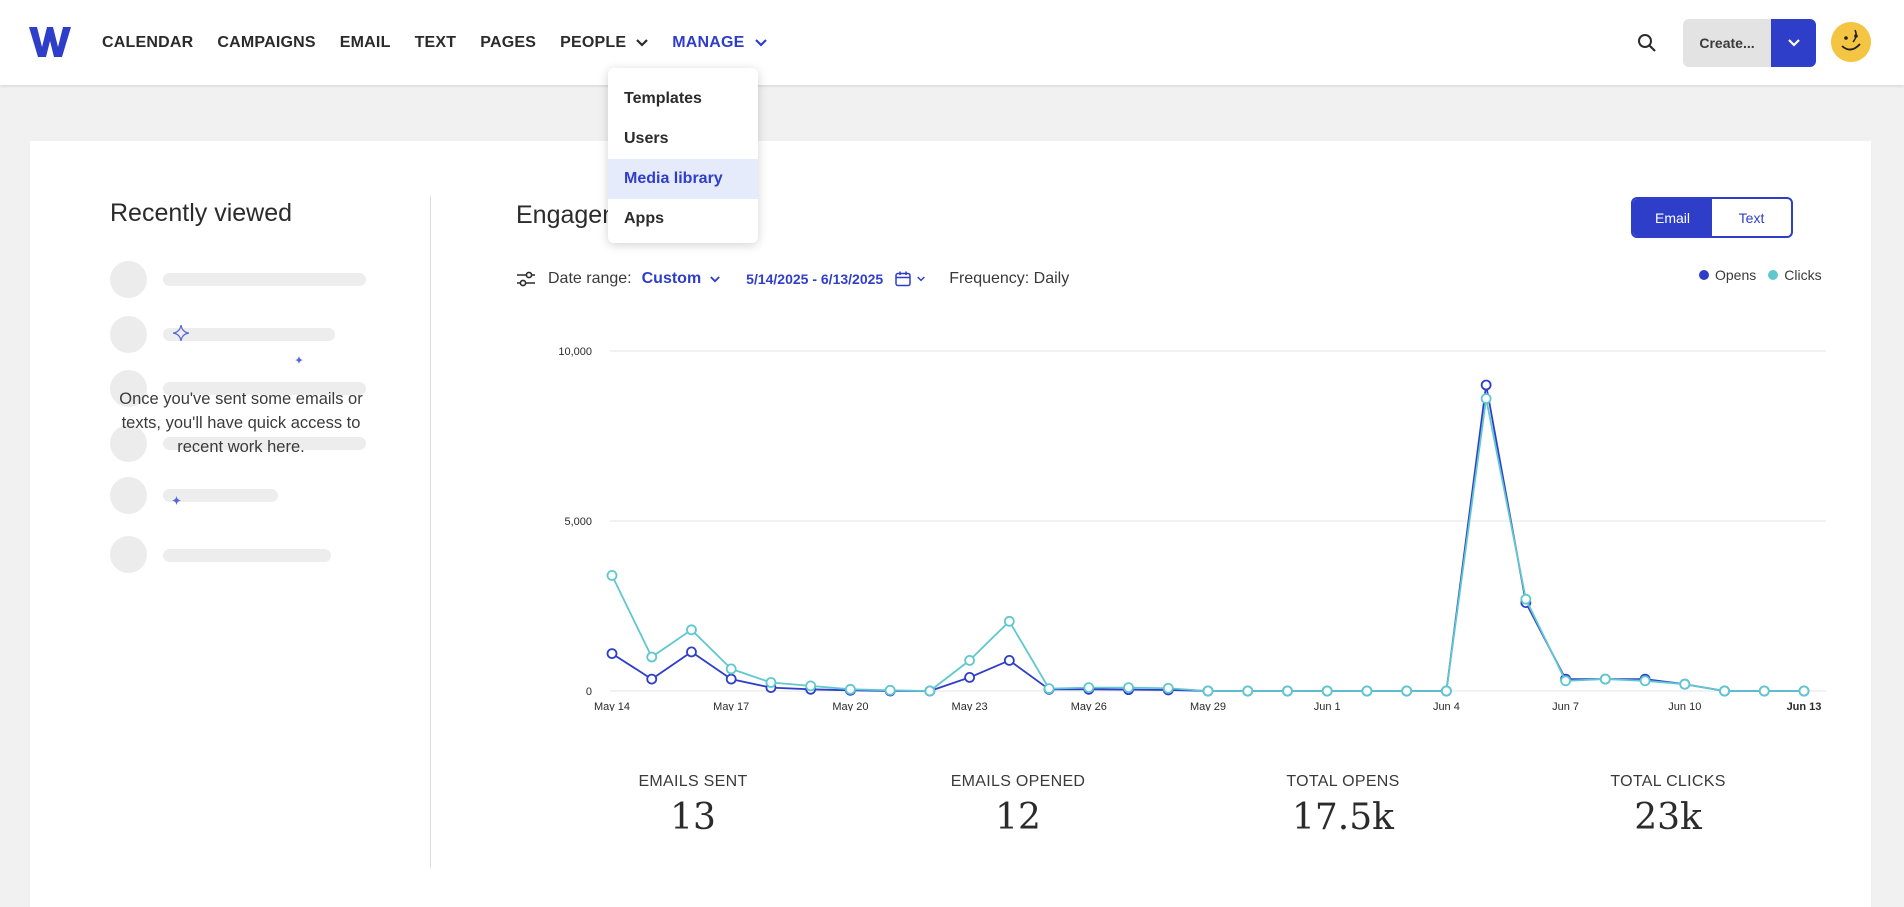  What do you see at coordinates (1773, 275) in the screenshot?
I see `legend-clicks-swatch` at bounding box center [1773, 275].